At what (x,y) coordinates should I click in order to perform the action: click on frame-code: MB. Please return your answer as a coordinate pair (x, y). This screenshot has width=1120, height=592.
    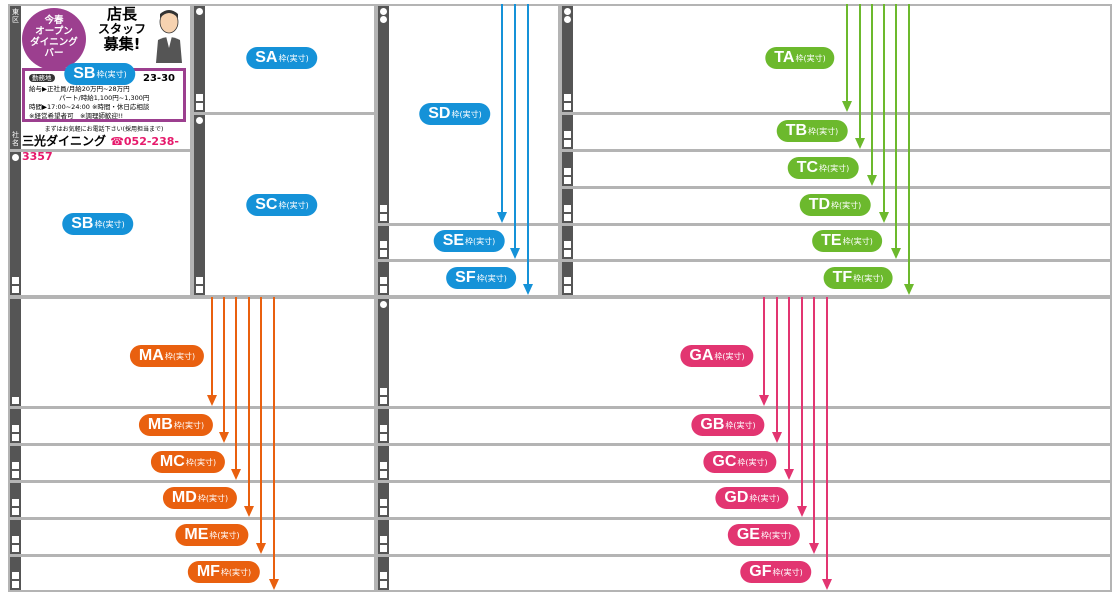
    Looking at the image, I should click on (160, 424).